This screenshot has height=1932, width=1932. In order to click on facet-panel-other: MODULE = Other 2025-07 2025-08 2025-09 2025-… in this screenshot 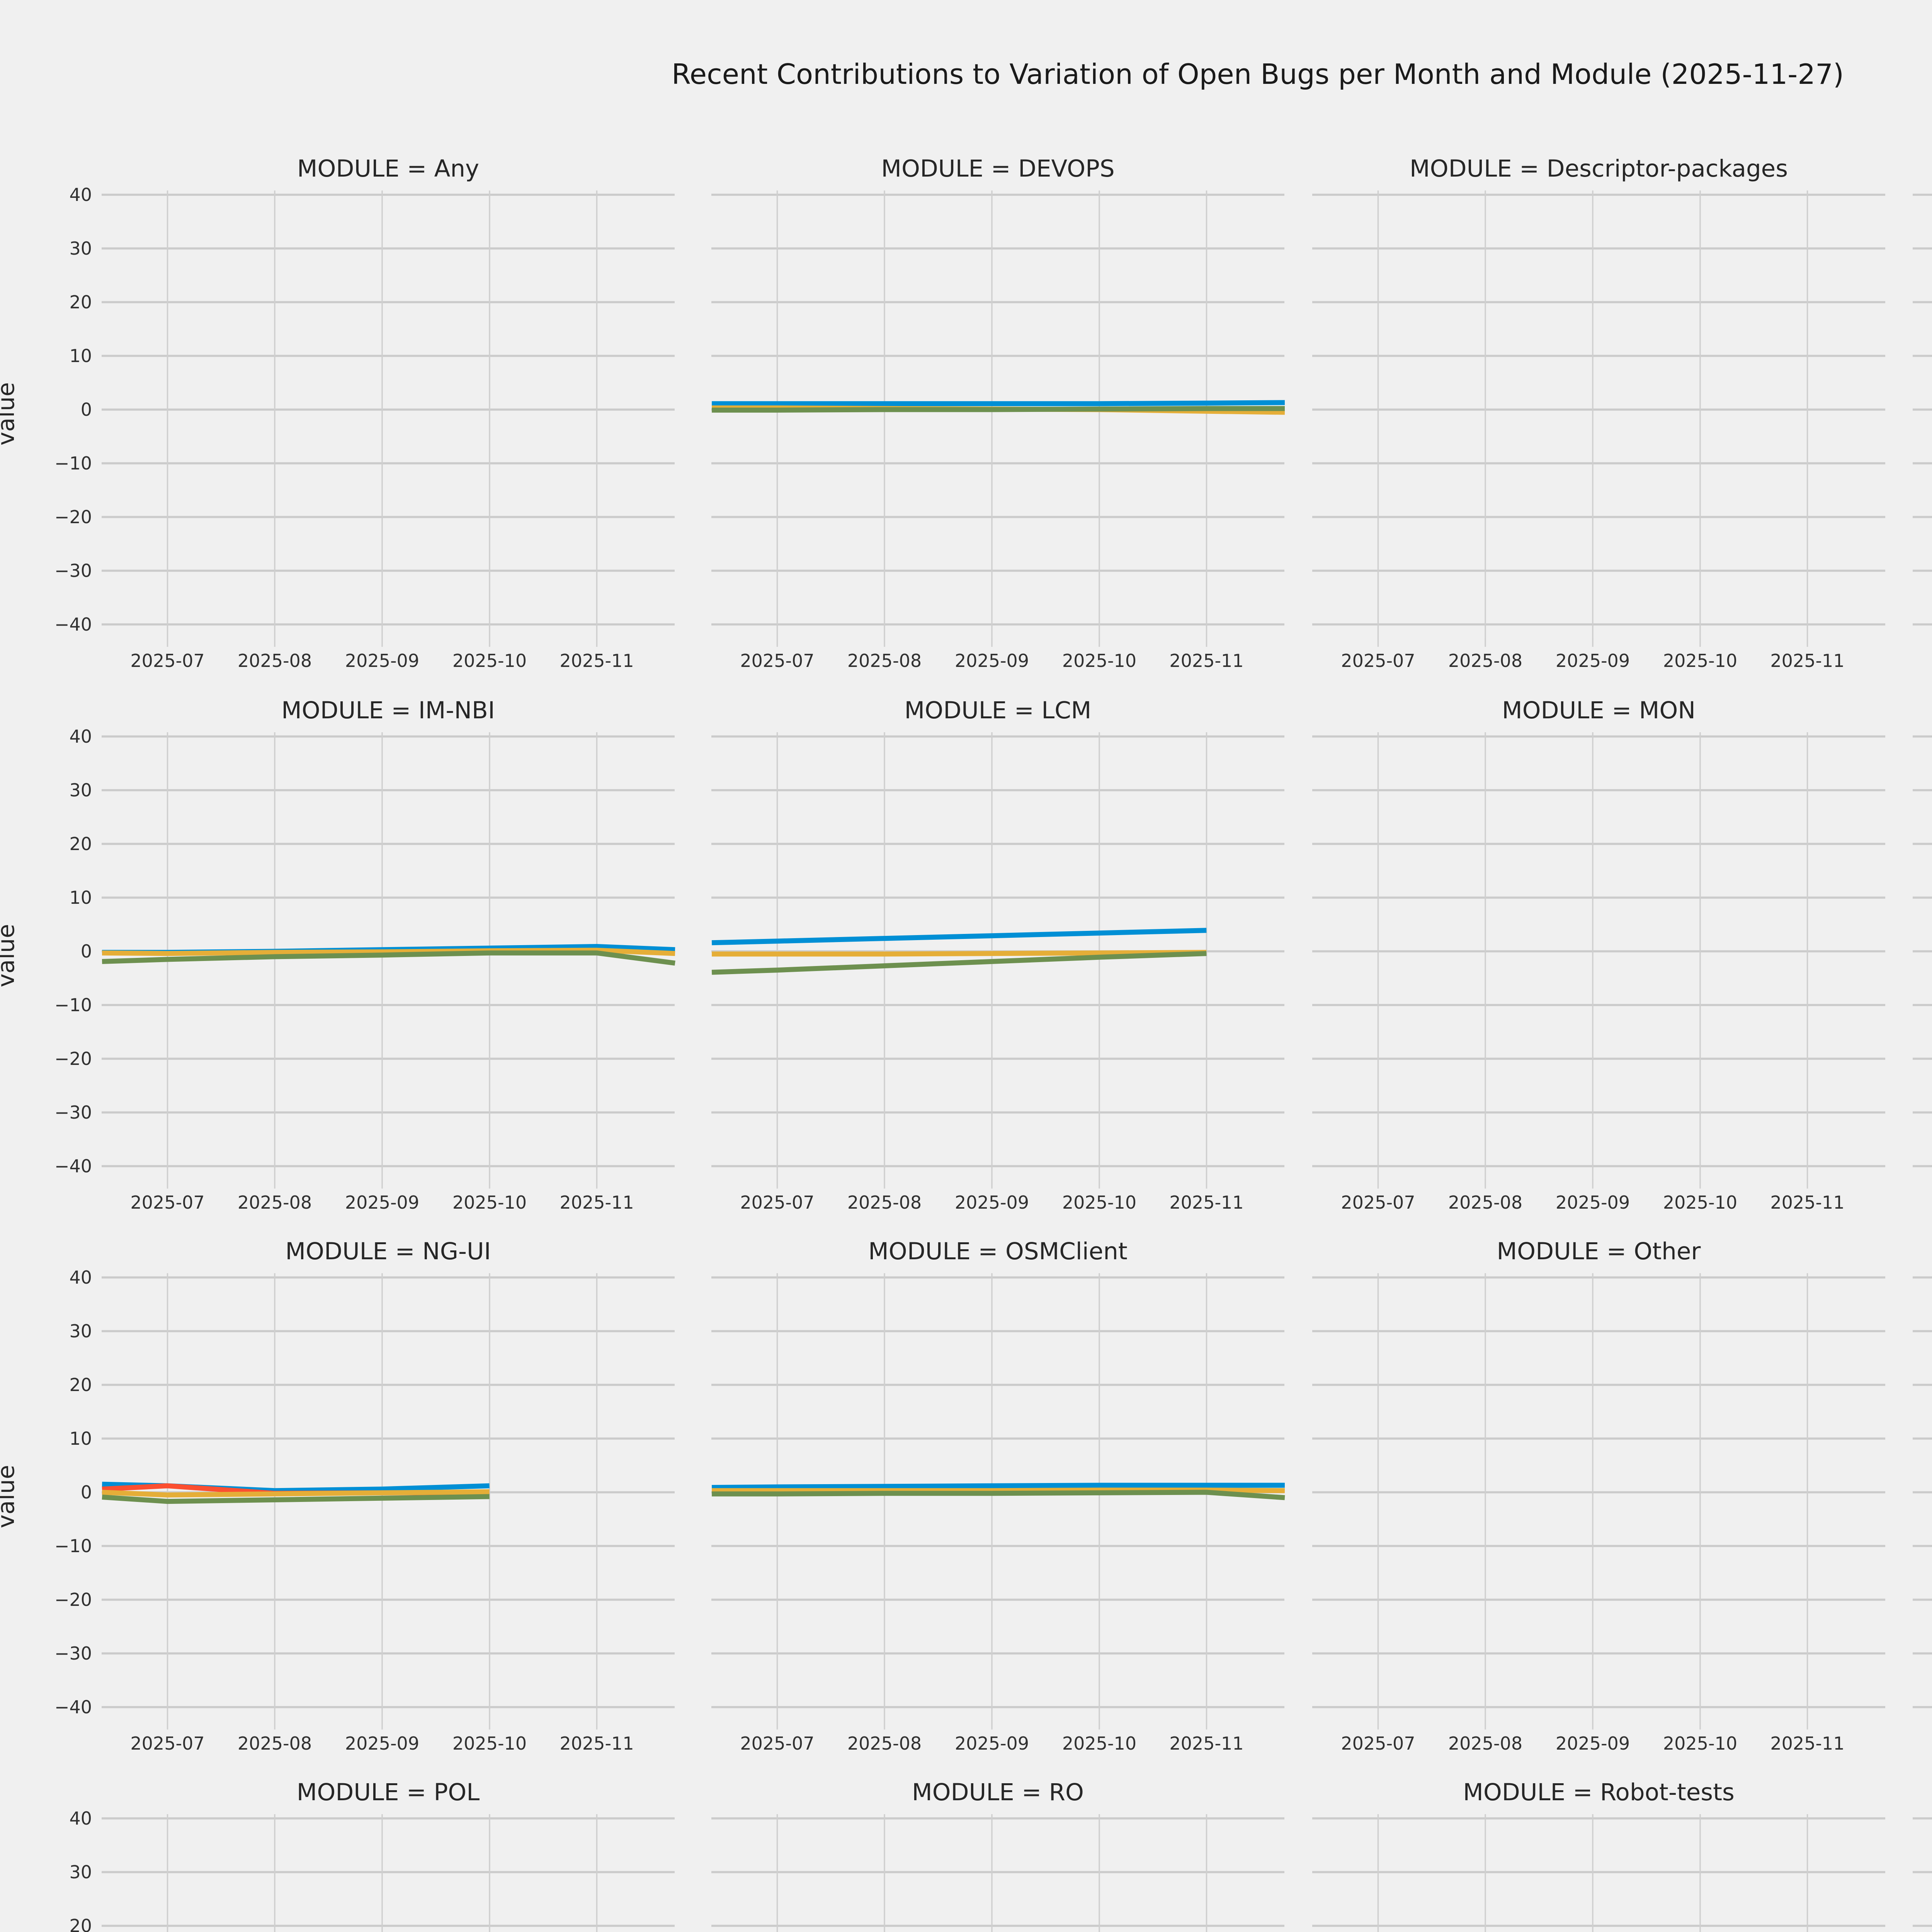, I will do `click(1599, 1496)`.